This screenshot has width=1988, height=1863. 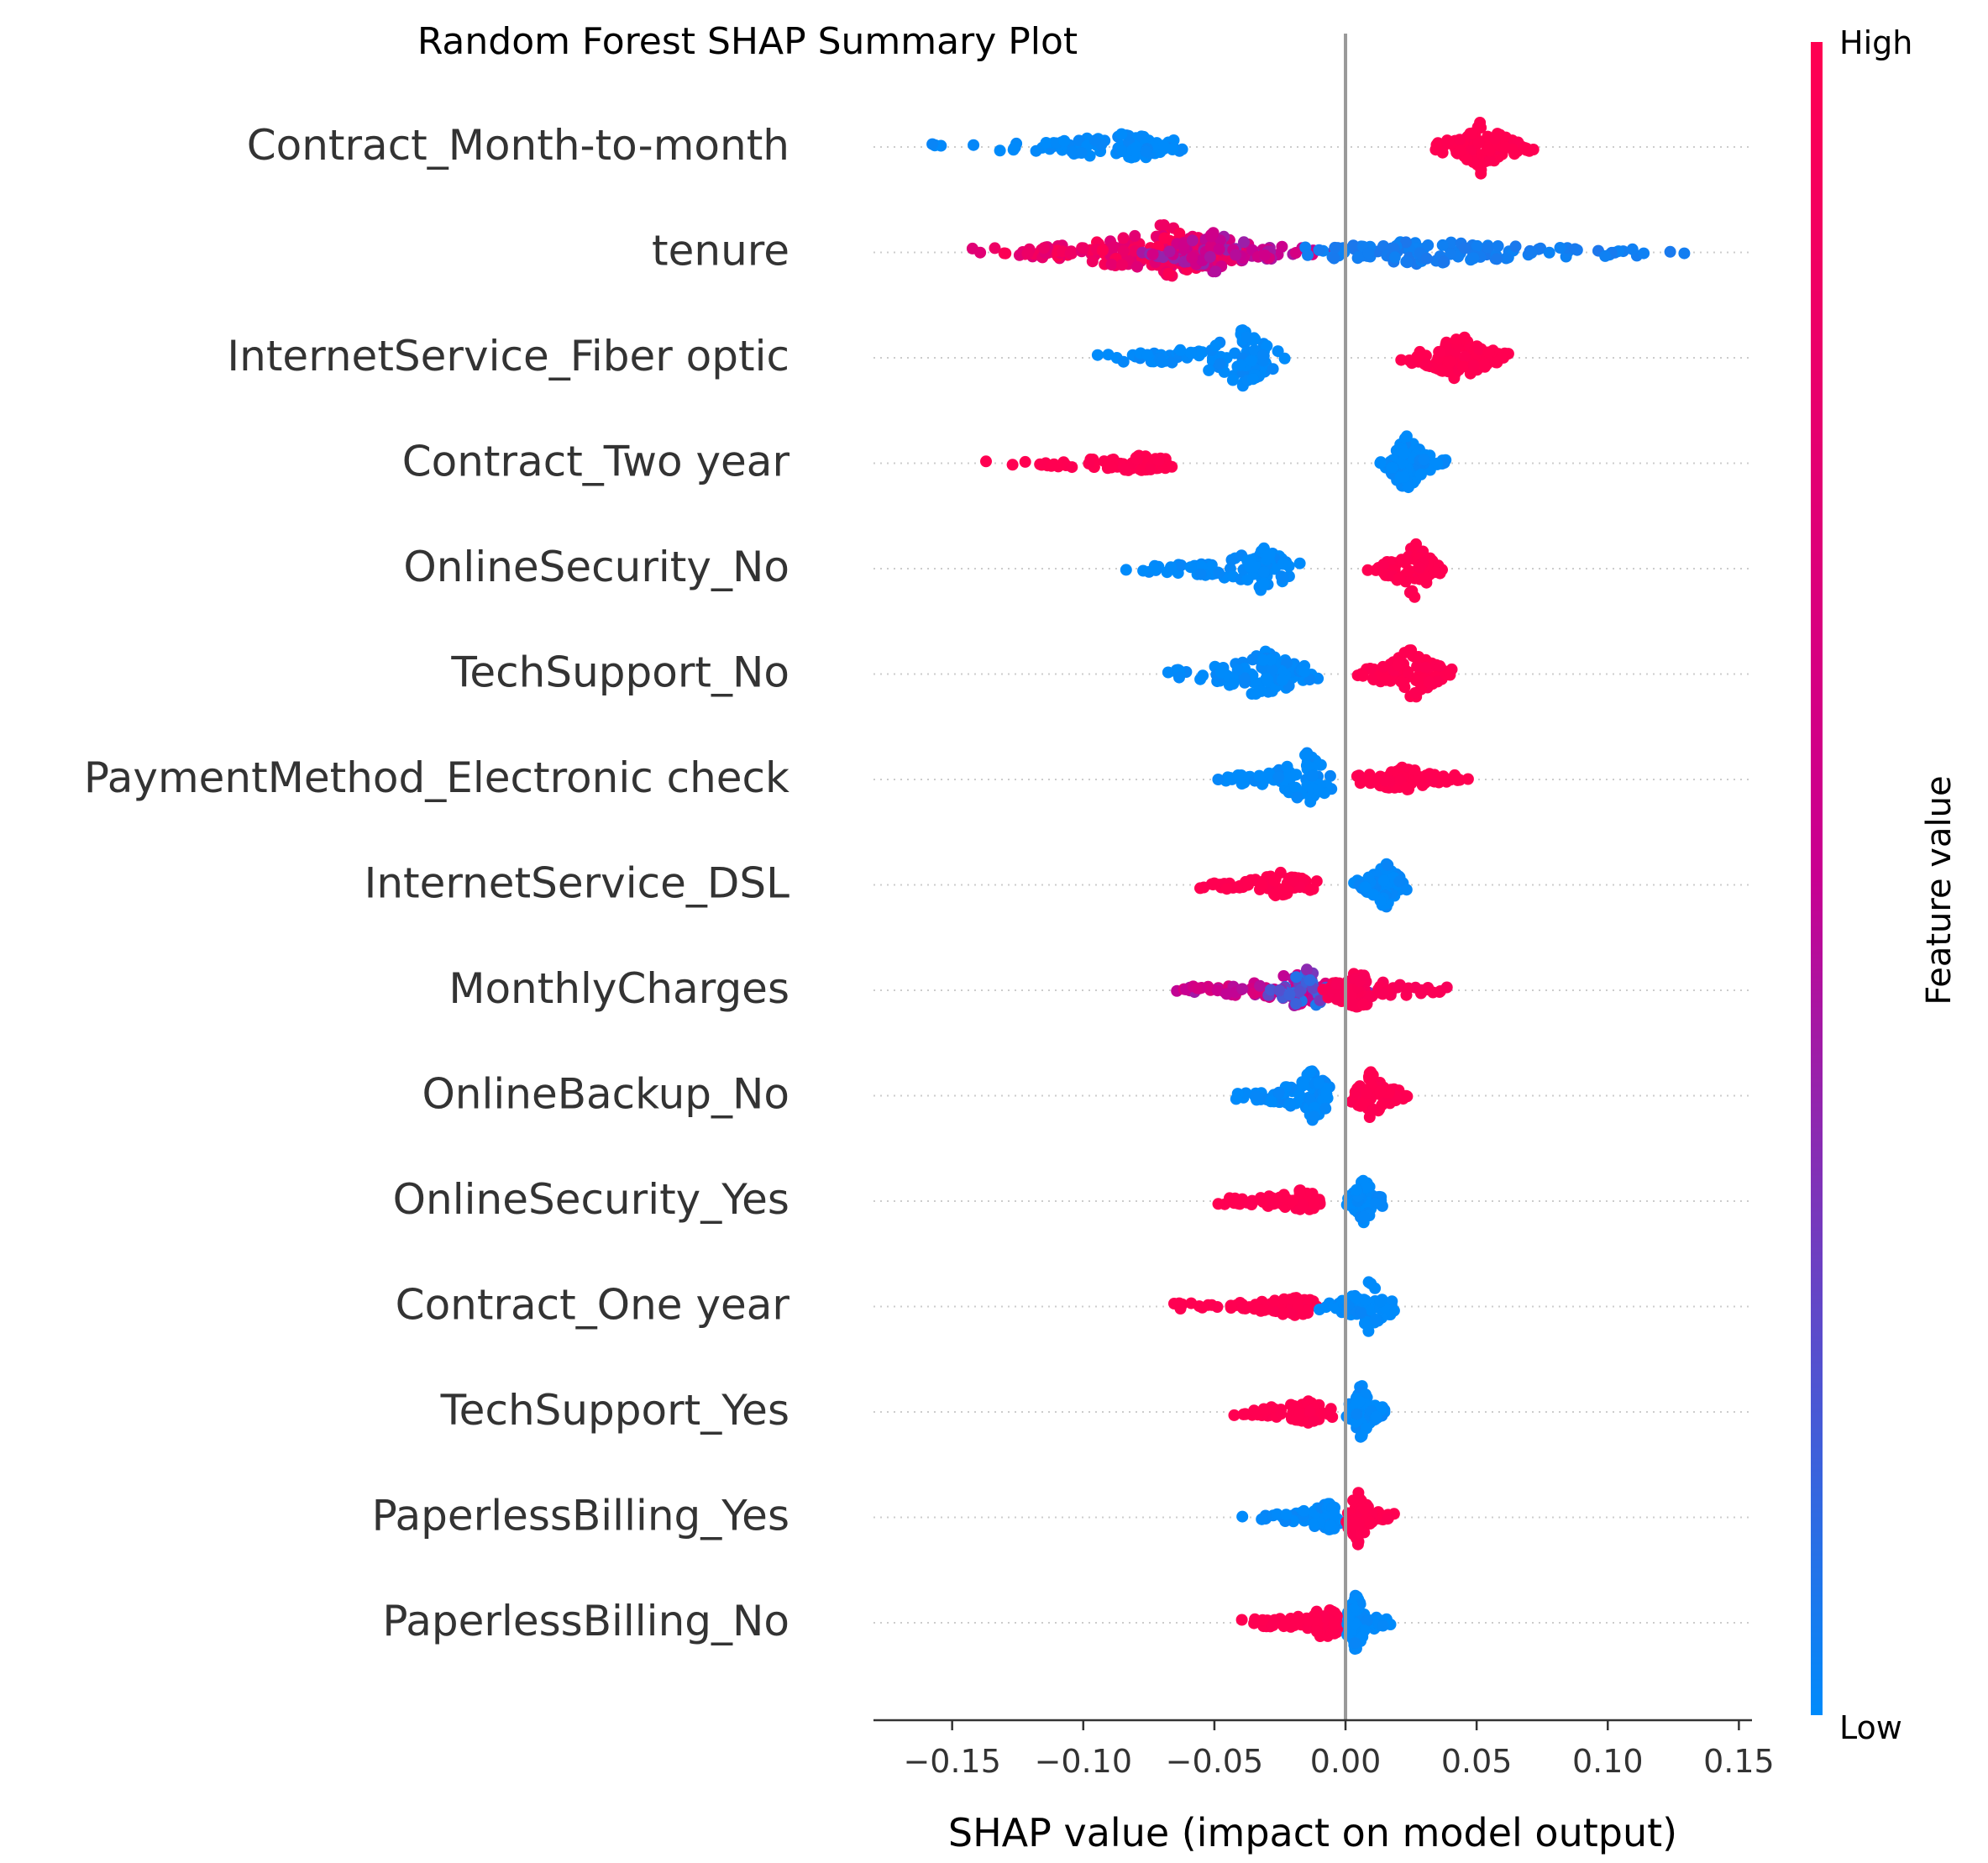 What do you see at coordinates (596, 567) in the screenshot?
I see `feature-label: OnlineSecurity_No` at bounding box center [596, 567].